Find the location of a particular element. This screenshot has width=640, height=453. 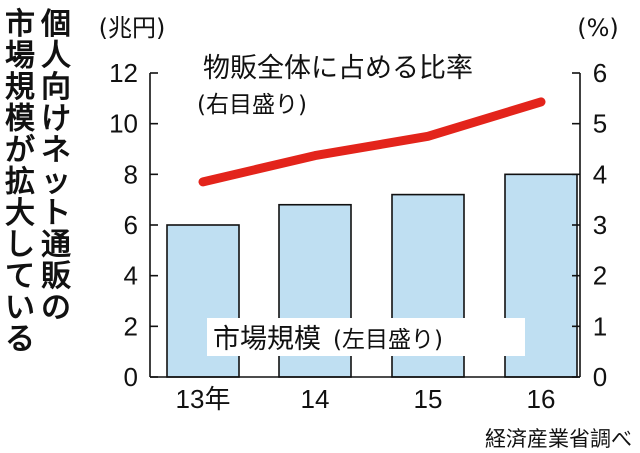

right-tick-label: 4 is located at coordinates (600, 174).